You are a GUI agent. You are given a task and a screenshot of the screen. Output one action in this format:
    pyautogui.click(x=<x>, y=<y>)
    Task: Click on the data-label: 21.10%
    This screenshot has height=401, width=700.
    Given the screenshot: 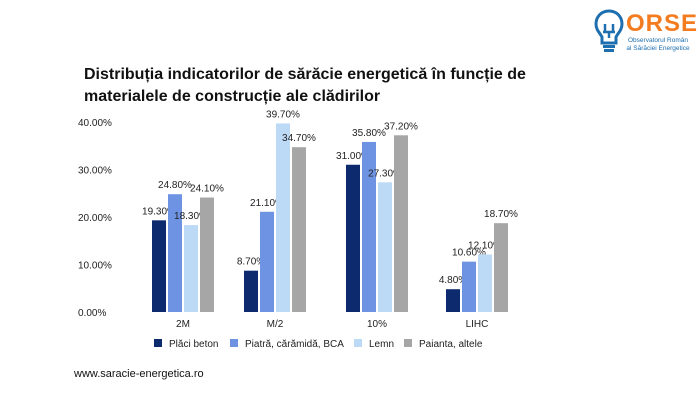 What is the action you would take?
    pyautogui.click(x=267, y=203)
    